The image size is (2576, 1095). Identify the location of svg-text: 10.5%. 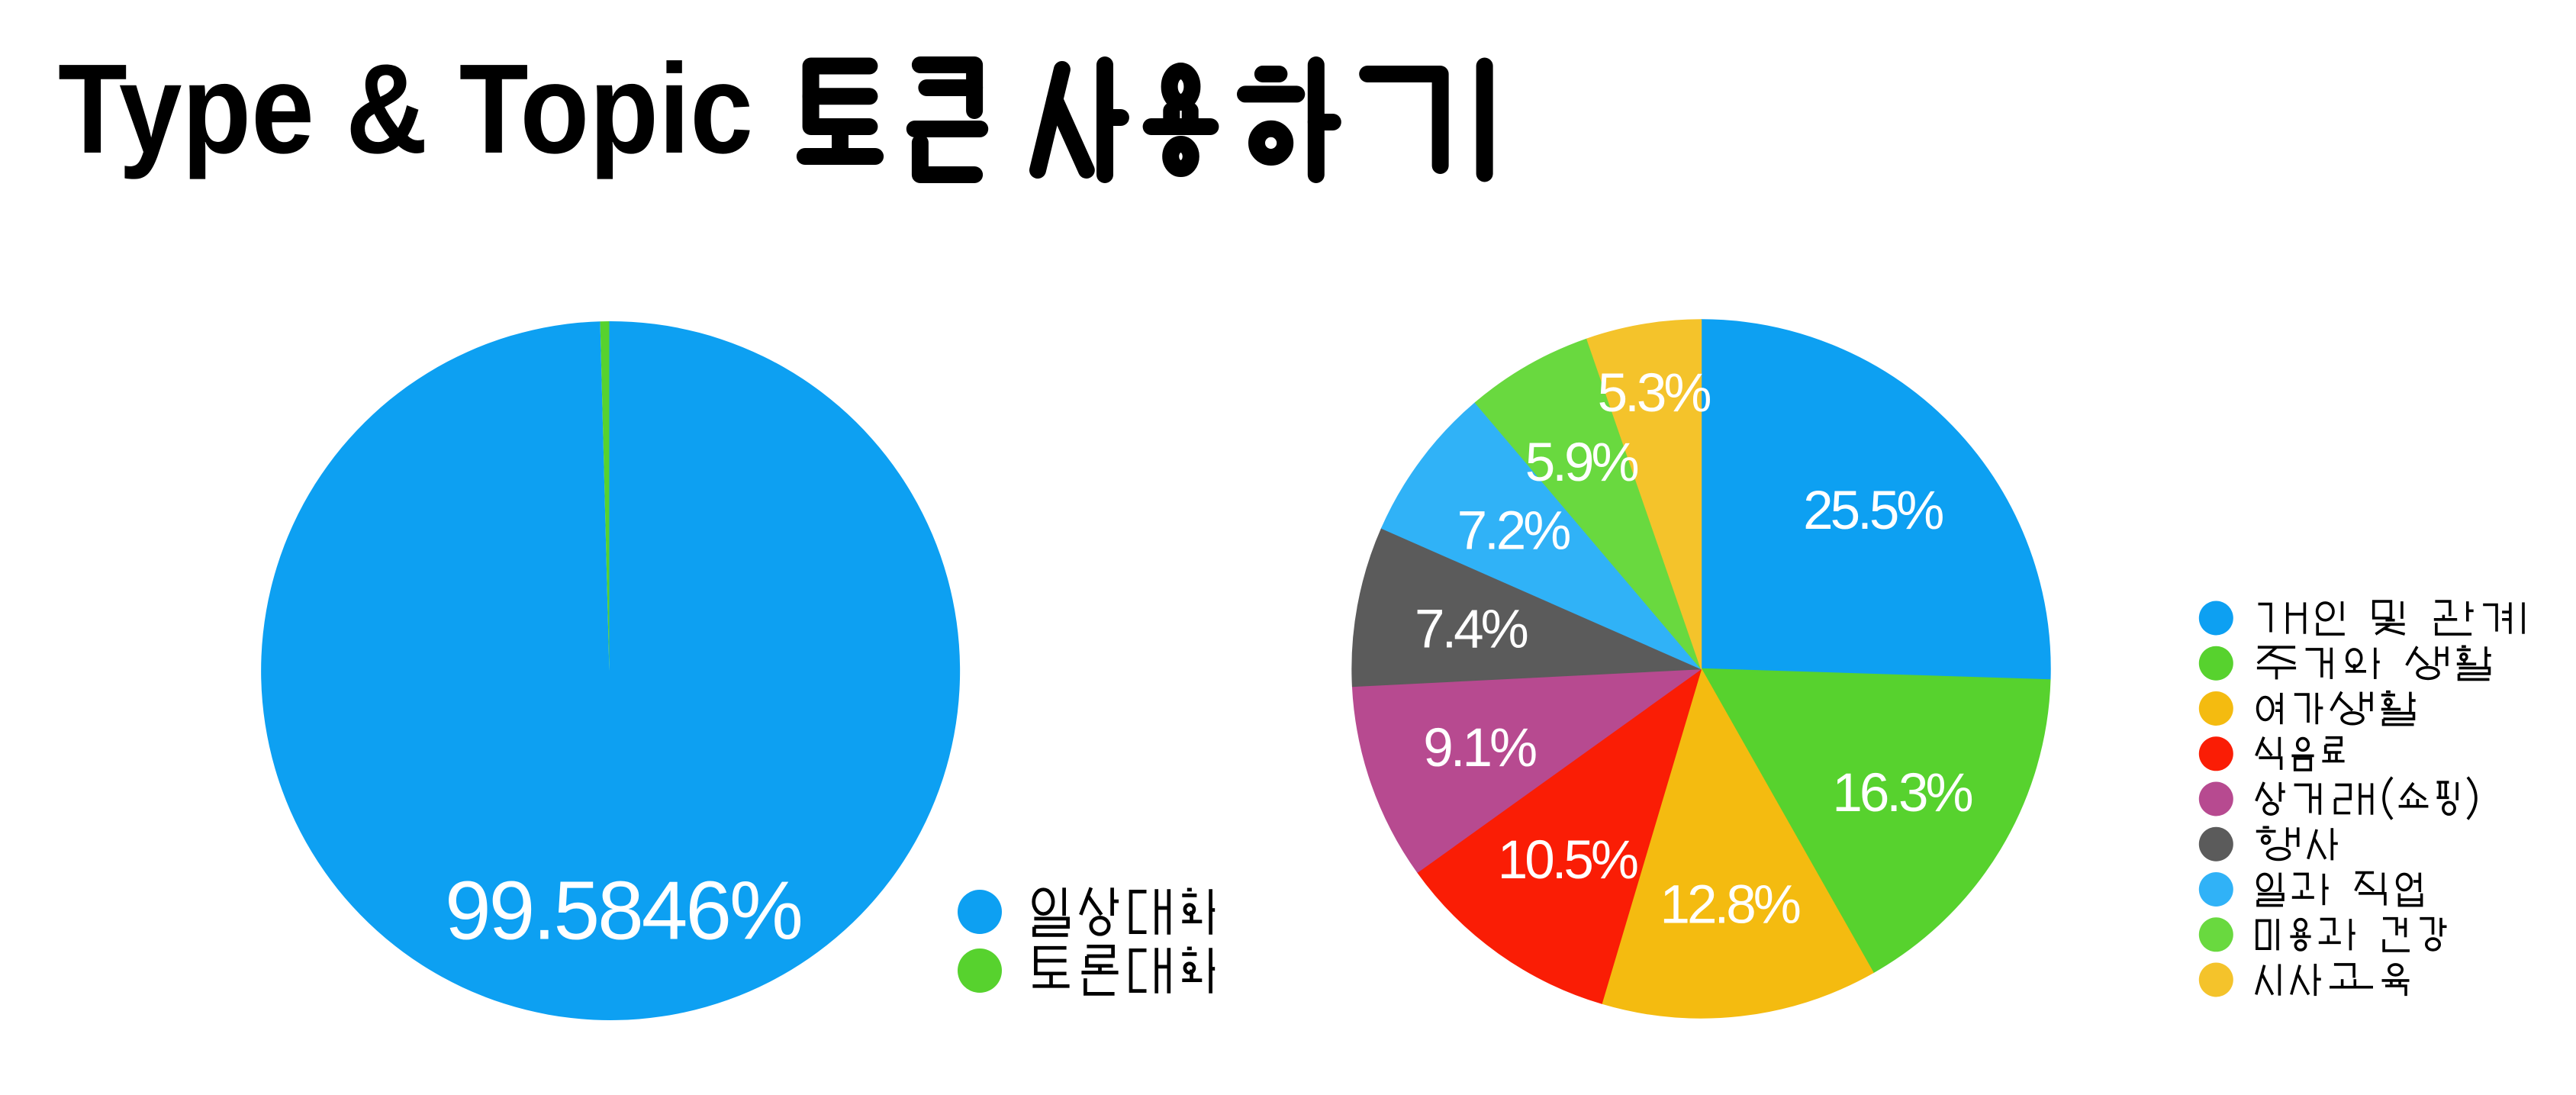
(1567, 860).